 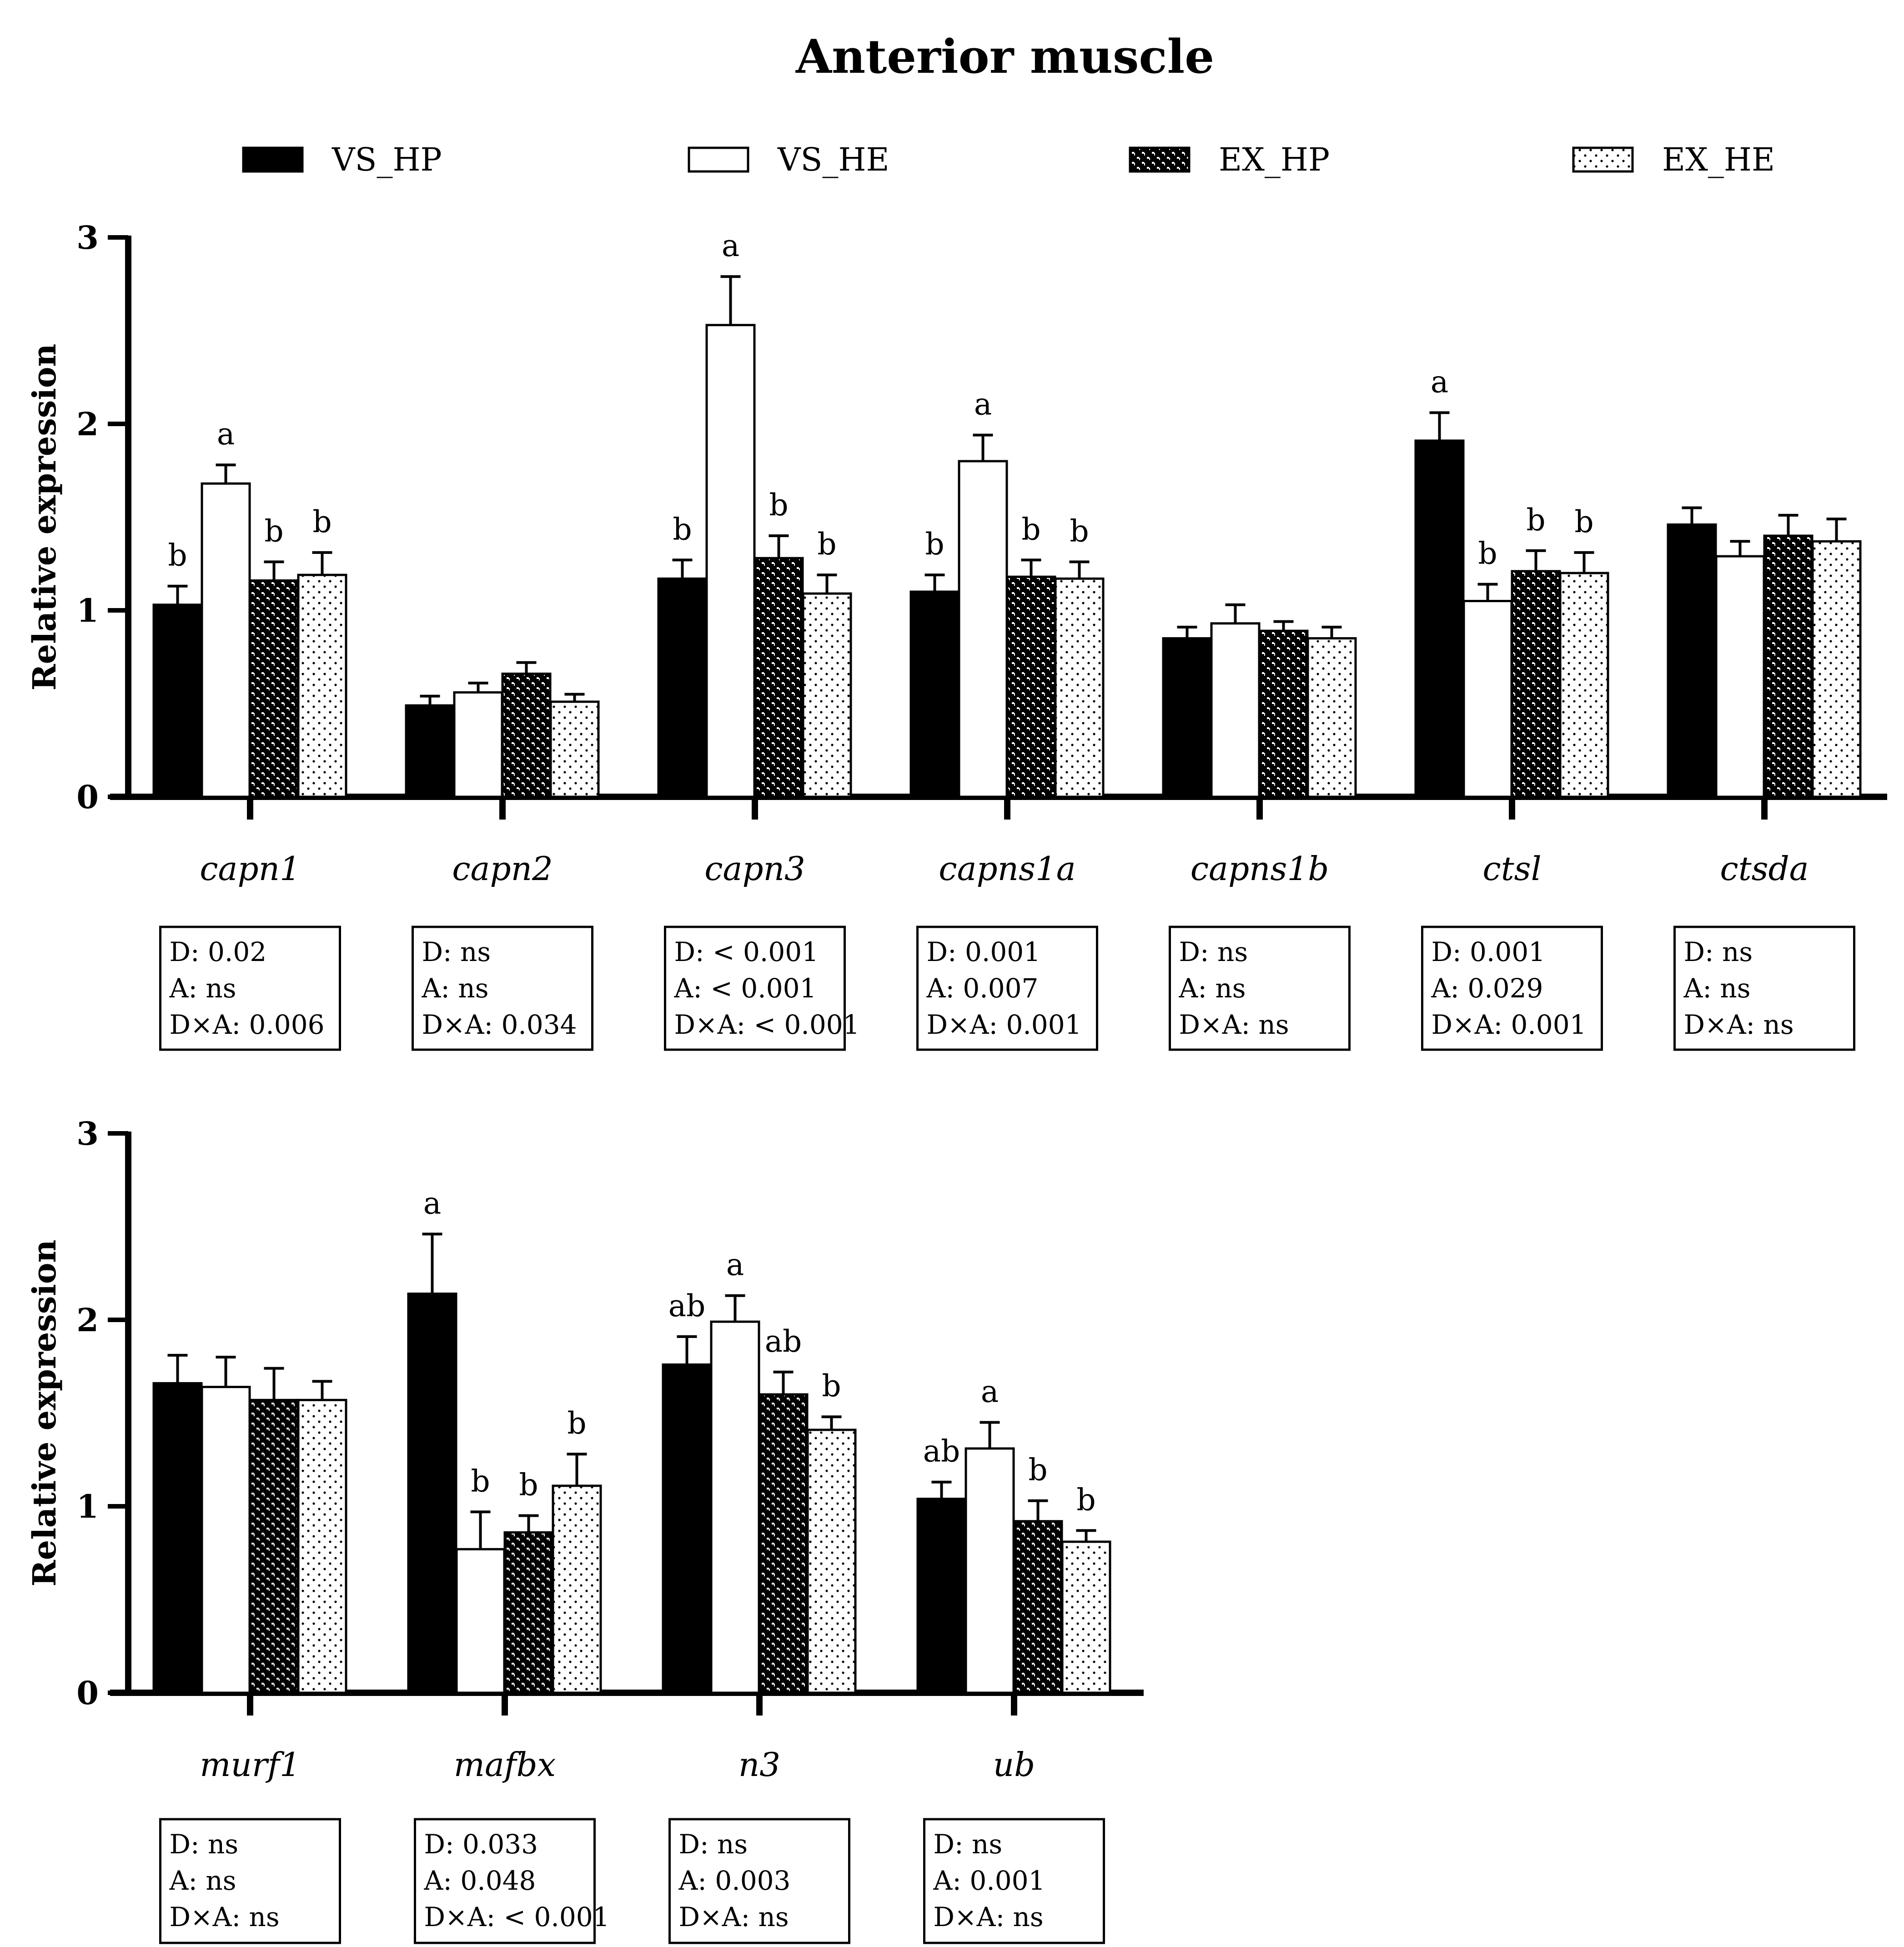 What do you see at coordinates (735, 1507) in the screenshot?
I see `bar-n3-vs-he` at bounding box center [735, 1507].